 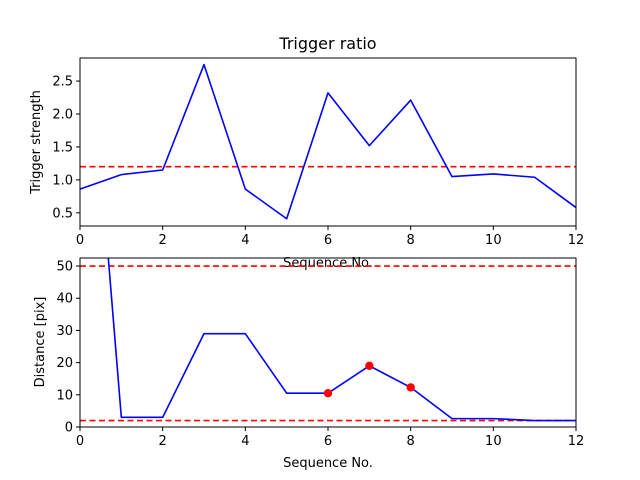 I want to click on y-tick-label: 0.5, so click(x=62, y=213).